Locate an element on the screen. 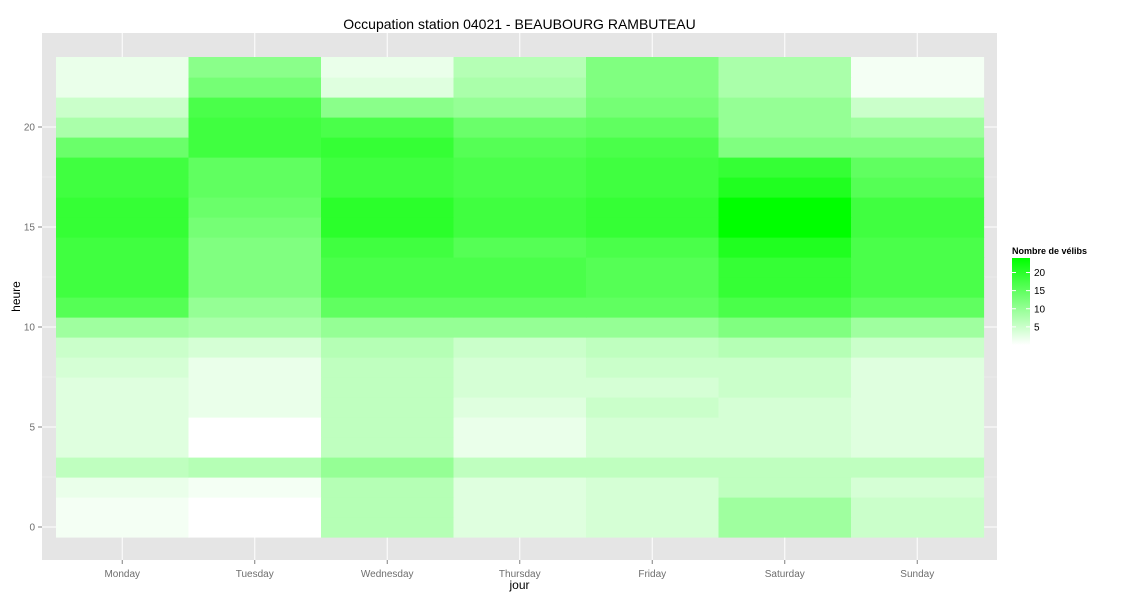 The height and width of the screenshot is (600, 1125). y-tick-label: 15 is located at coordinates (30, 228).